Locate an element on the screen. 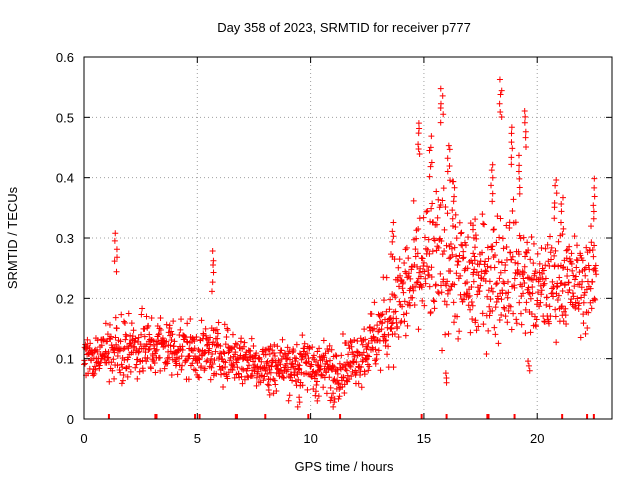 This screenshot has height=480, width=640. x-axis-label: GPS time / hours is located at coordinates (344, 466).